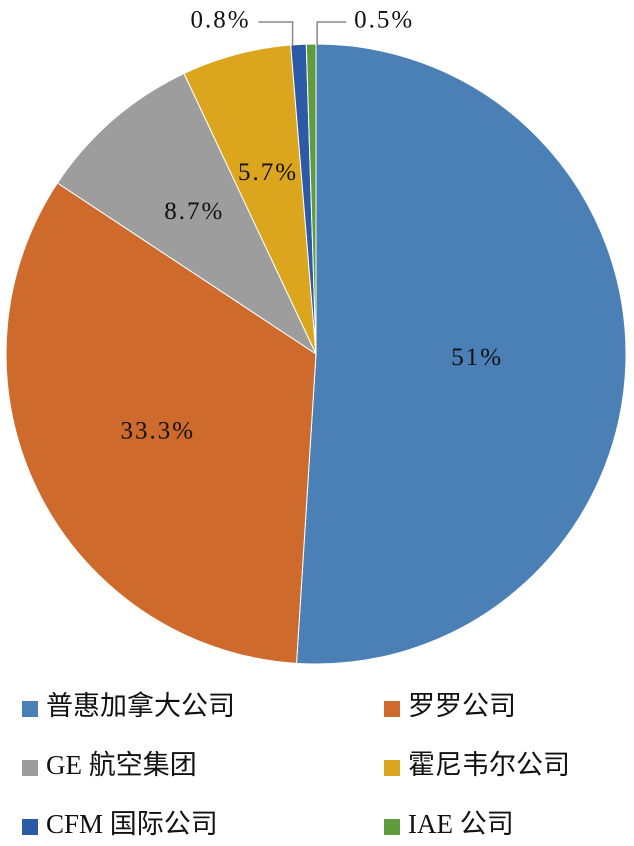  What do you see at coordinates (140, 706) in the screenshot?
I see `legend-label: 普惠加拿大公司` at bounding box center [140, 706].